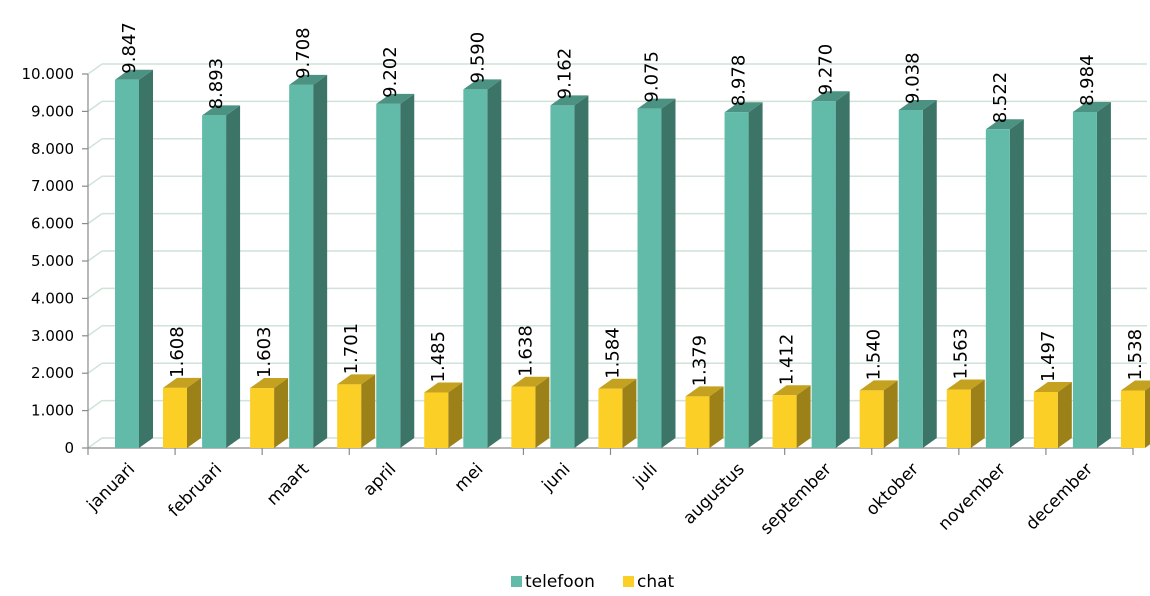  I want to click on y-tick-label: 10.000, so click(48, 74).